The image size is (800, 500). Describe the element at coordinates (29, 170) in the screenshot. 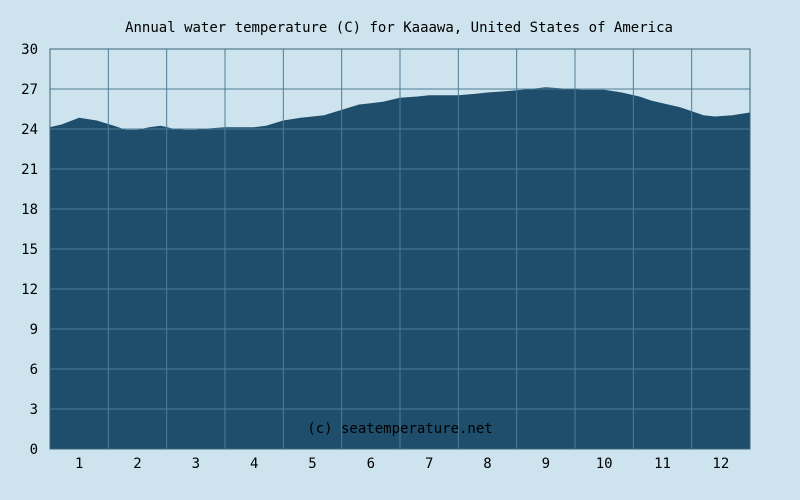

I see `y-tick-label-7: 21` at that location.